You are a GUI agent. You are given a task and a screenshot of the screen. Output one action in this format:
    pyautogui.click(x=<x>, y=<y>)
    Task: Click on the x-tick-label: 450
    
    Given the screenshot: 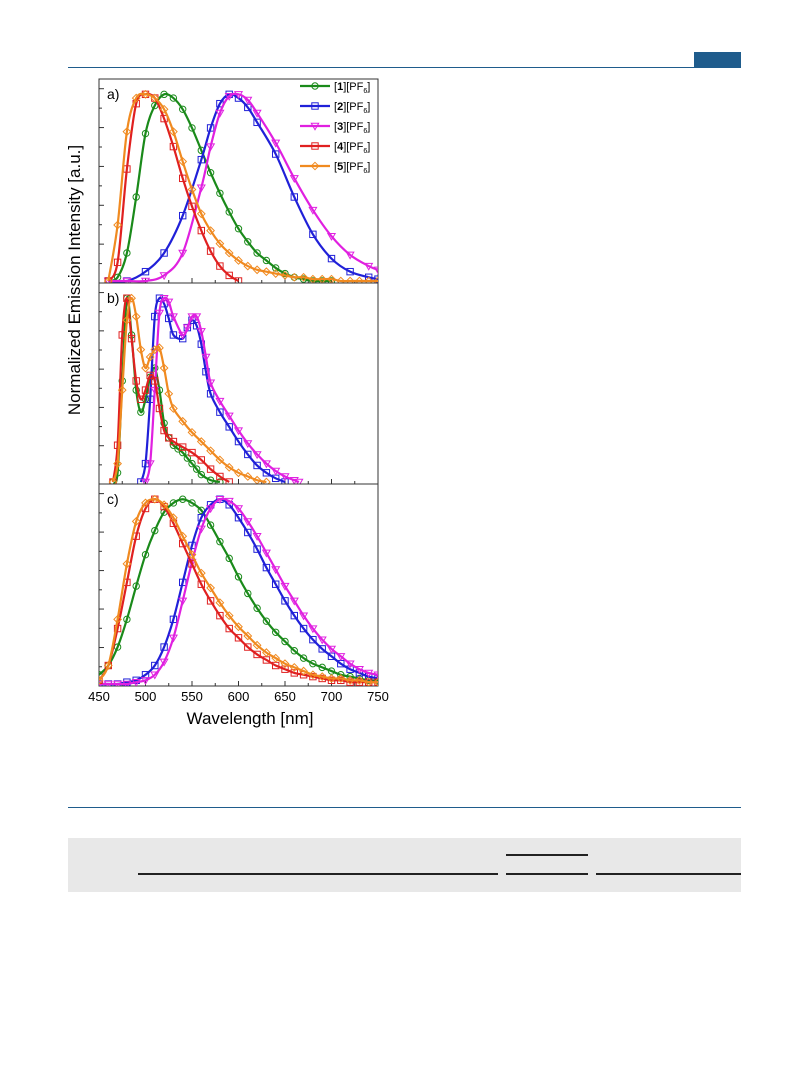 What is the action you would take?
    pyautogui.click(x=99, y=696)
    